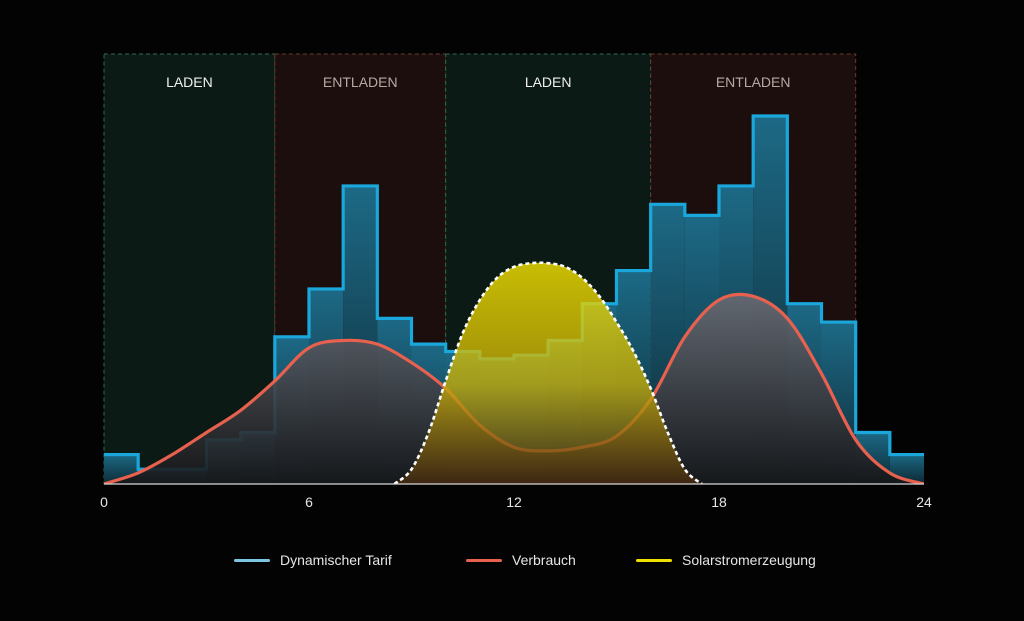  I want to click on x-axis: 0 6 12 18 24, so click(516, 496).